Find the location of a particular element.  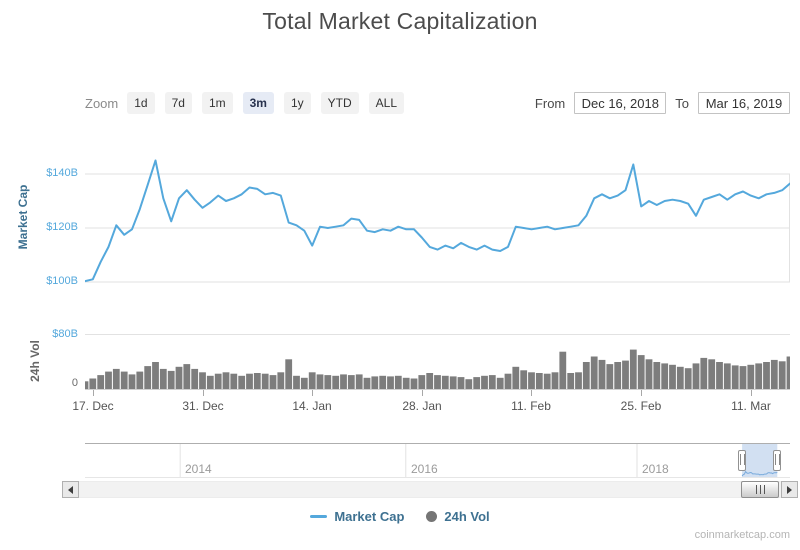

zoom-button-ytd: YTD is located at coordinates (339, 103).